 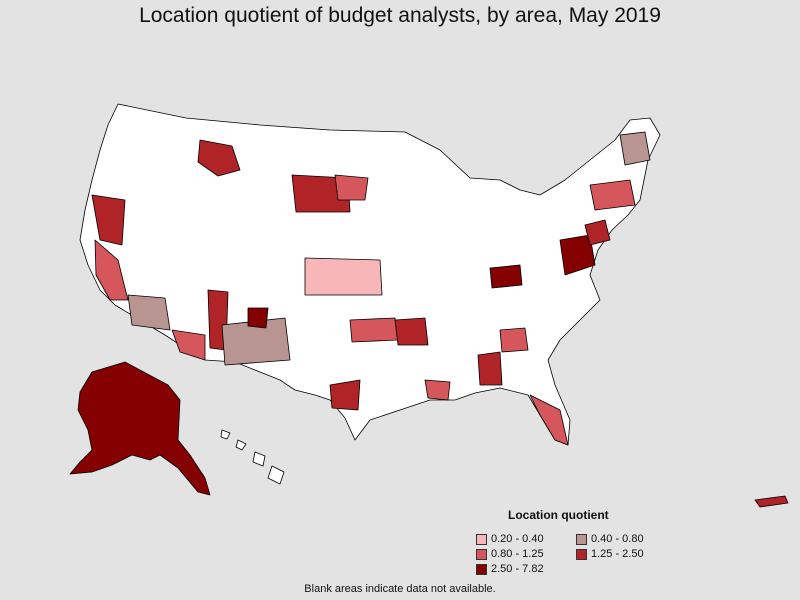 I want to click on minnesota-area, so click(x=351, y=187).